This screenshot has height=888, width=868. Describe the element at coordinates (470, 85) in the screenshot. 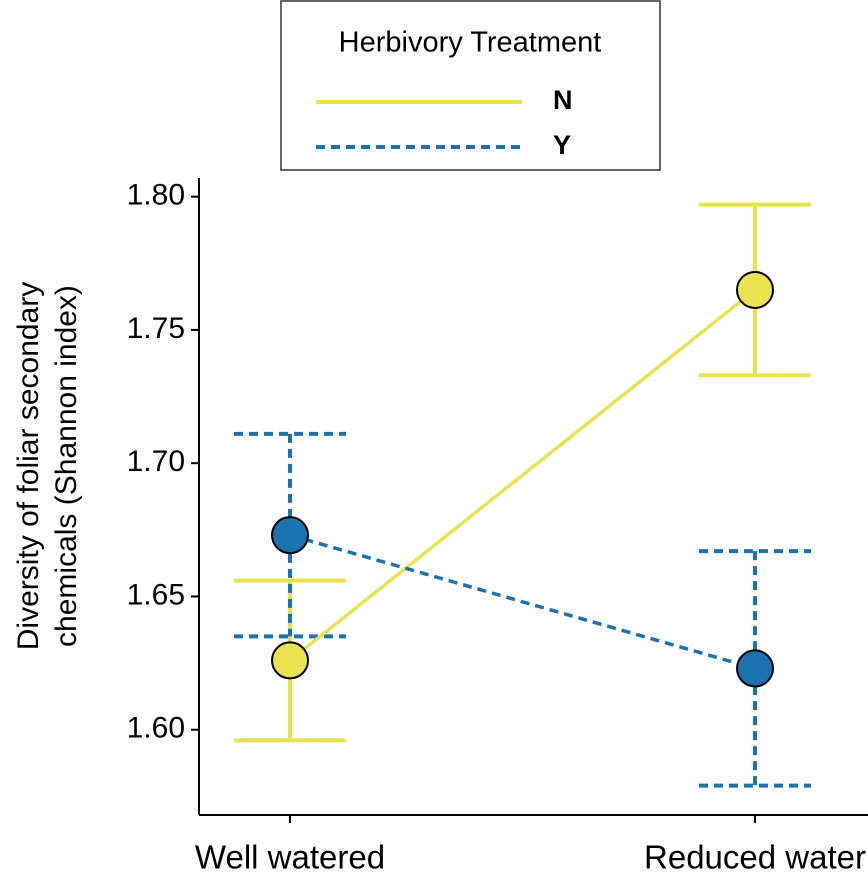

I see `legend-box` at that location.